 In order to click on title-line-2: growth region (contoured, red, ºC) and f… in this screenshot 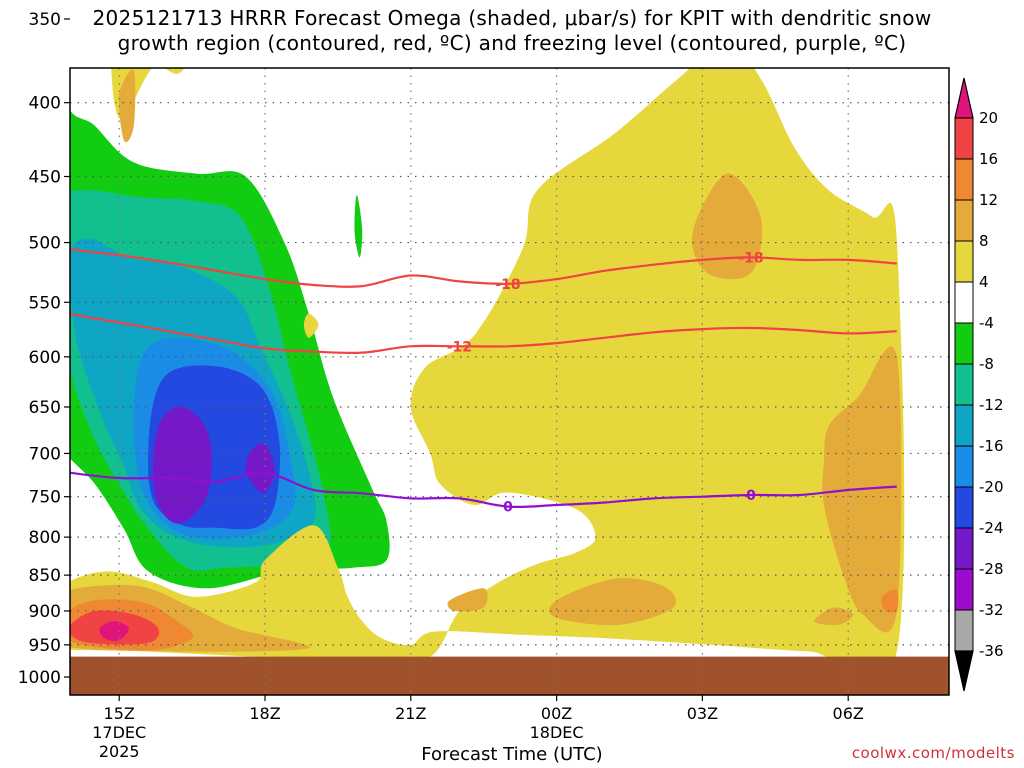, I will do `click(512, 43)`.